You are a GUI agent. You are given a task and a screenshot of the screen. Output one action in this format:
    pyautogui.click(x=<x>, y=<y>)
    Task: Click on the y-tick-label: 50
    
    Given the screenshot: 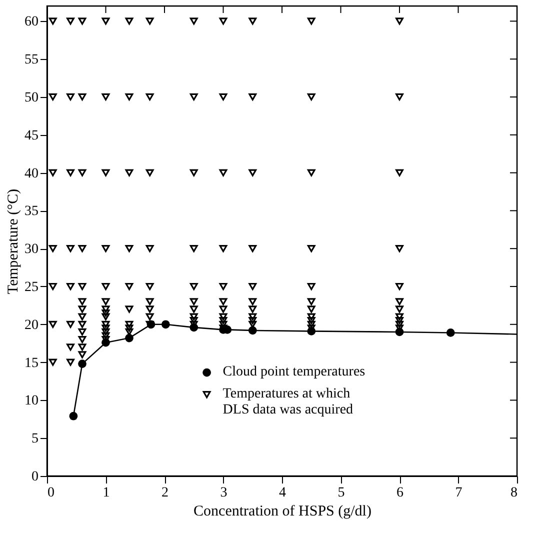 What is the action you would take?
    pyautogui.click(x=31, y=98)
    